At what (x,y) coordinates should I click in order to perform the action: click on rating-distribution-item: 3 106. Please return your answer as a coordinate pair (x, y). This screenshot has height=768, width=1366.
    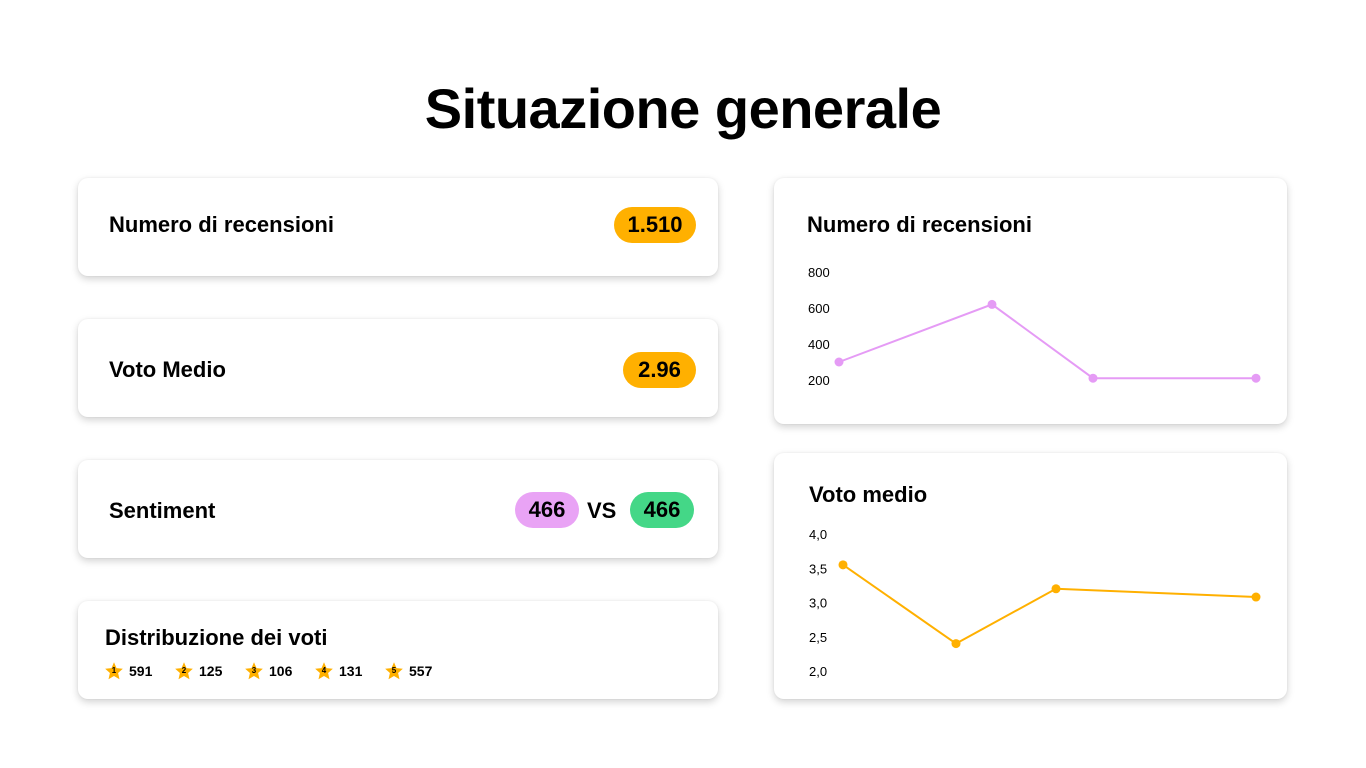
    Looking at the image, I should click on (279, 671).